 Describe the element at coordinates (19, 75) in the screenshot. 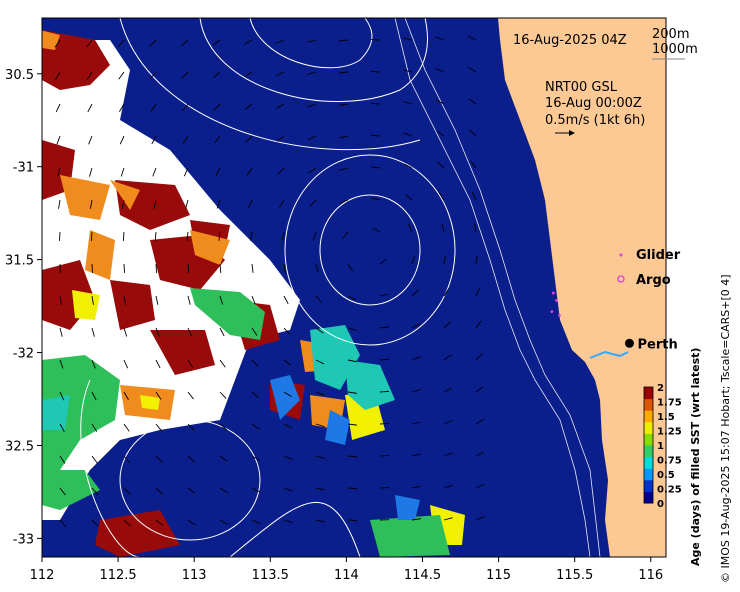

I see `y-tick-label: 30.5` at that location.